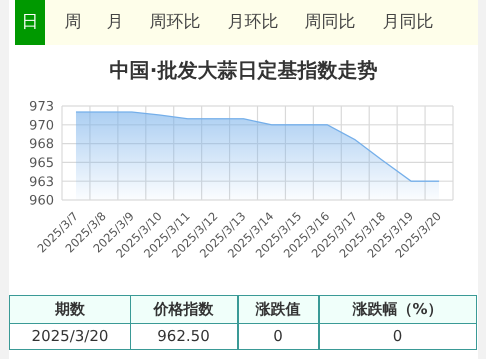  Describe the element at coordinates (408, 22) in the screenshot. I see `text: 月同比` at that location.